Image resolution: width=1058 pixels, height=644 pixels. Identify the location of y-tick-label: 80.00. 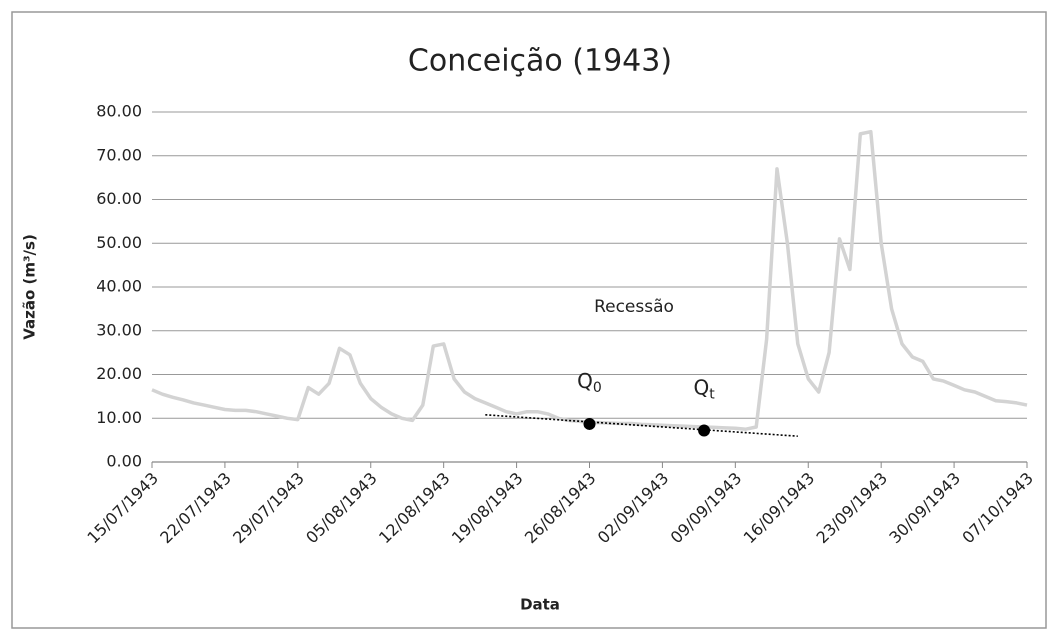
(119, 111).